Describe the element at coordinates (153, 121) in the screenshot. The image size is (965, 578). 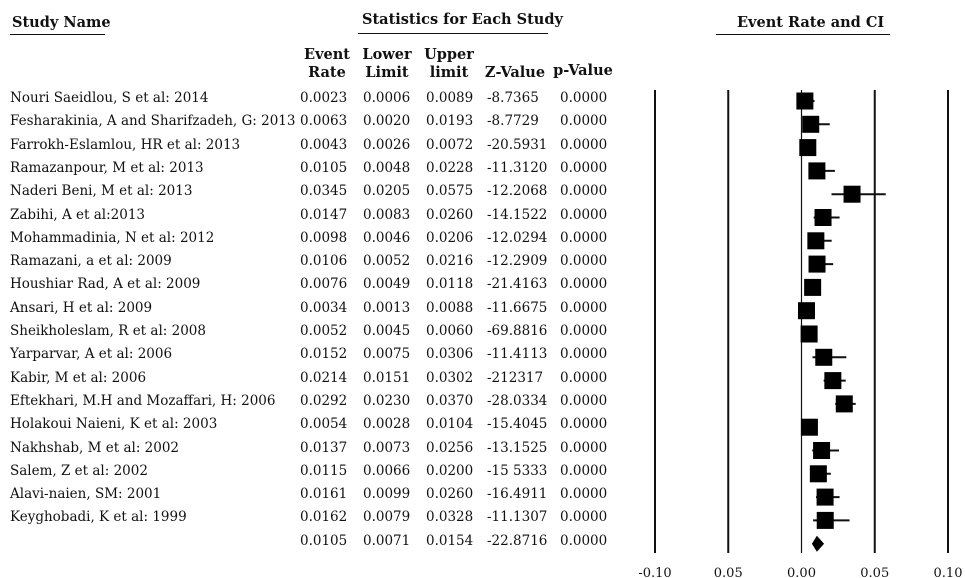
I see `cell-study: Fesharakinia, A and Sharifzadeh, G: 2013` at that location.